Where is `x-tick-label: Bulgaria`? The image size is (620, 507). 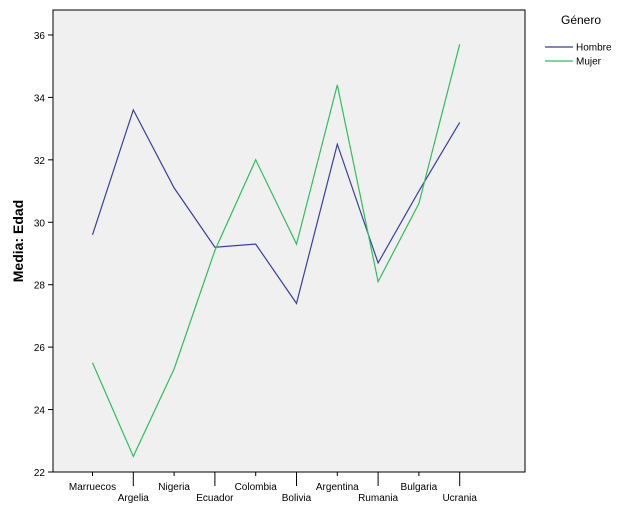 x-tick-label: Bulgaria is located at coordinates (419, 487).